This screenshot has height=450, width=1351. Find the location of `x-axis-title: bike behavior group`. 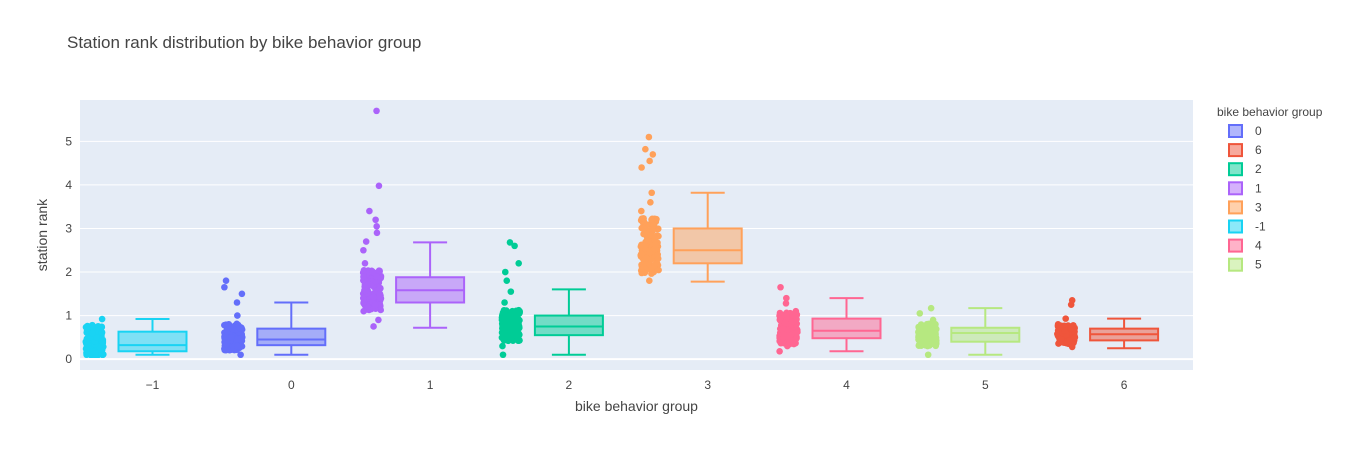

x-axis-title: bike behavior group is located at coordinates (636, 406).